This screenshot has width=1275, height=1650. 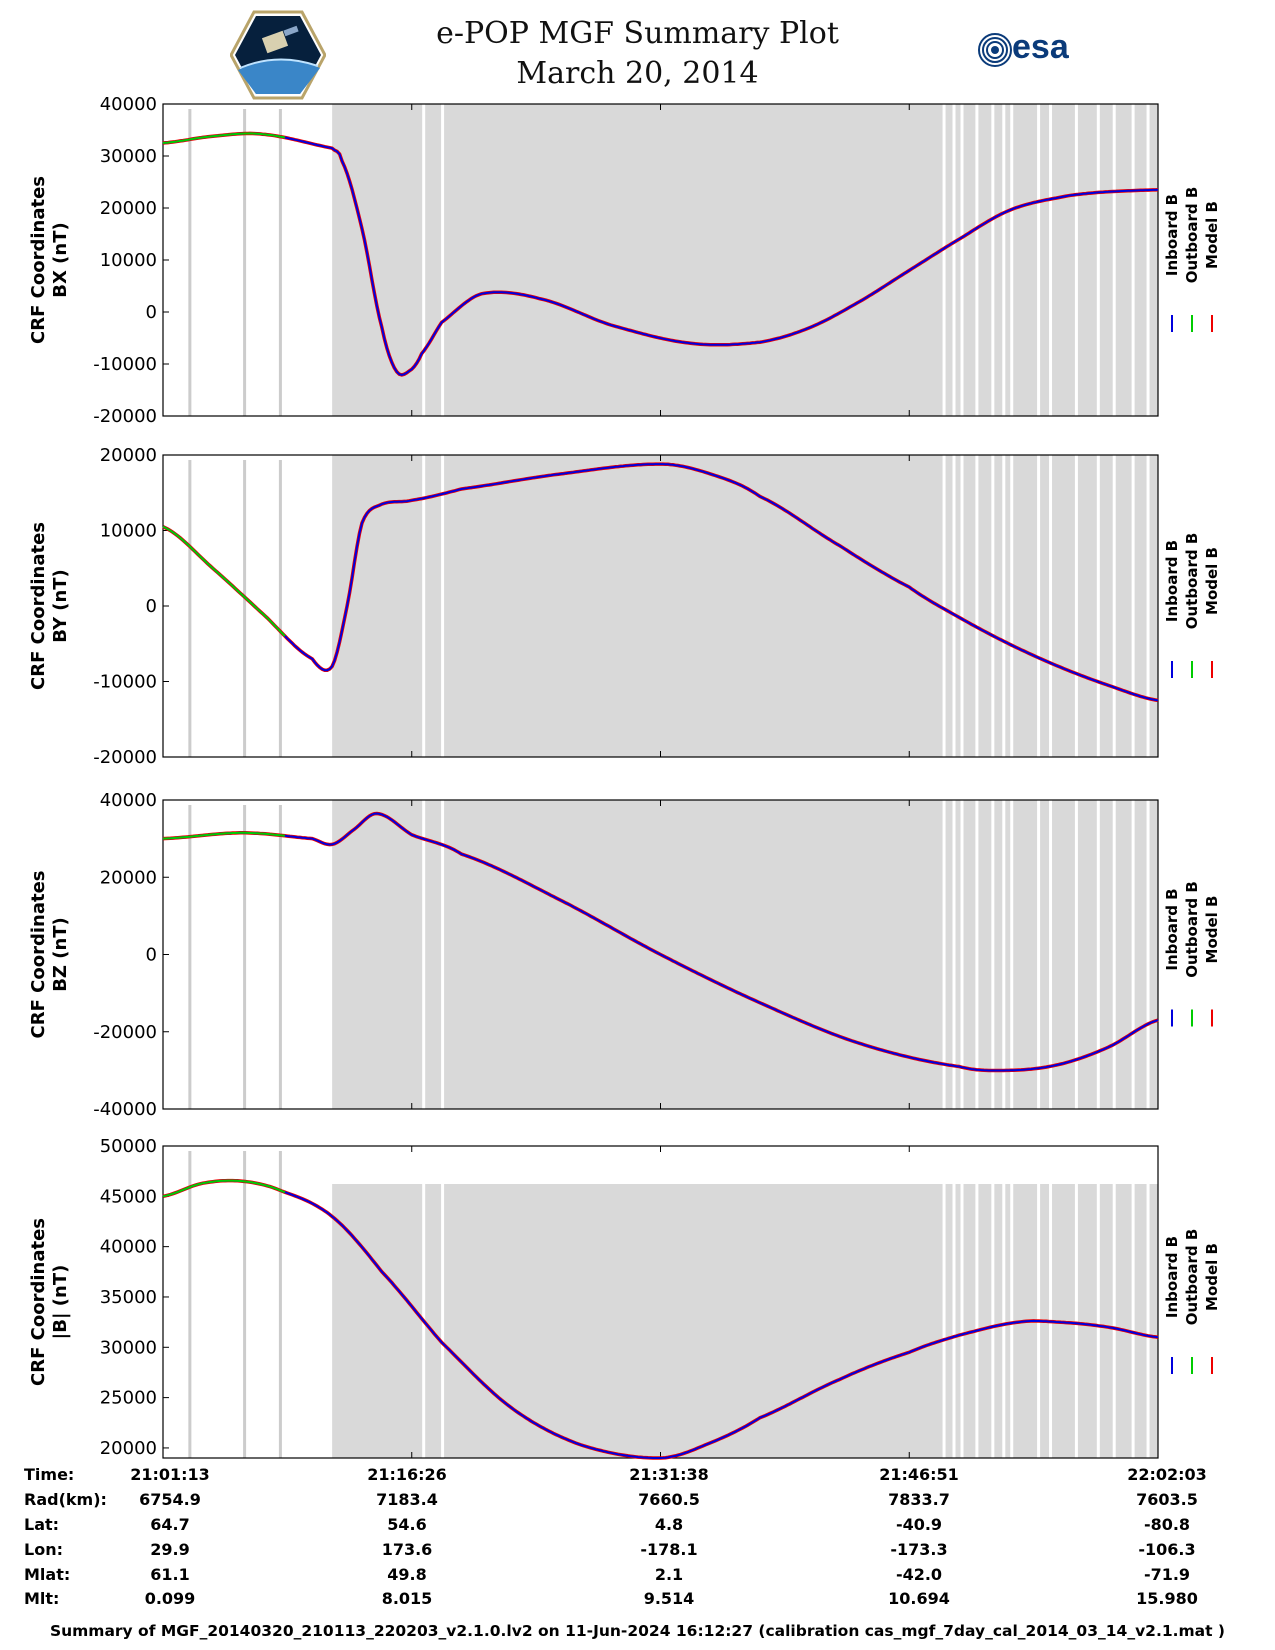 What do you see at coordinates (1167, 1524) in the screenshot?
I see `info-cell: -80.8` at bounding box center [1167, 1524].